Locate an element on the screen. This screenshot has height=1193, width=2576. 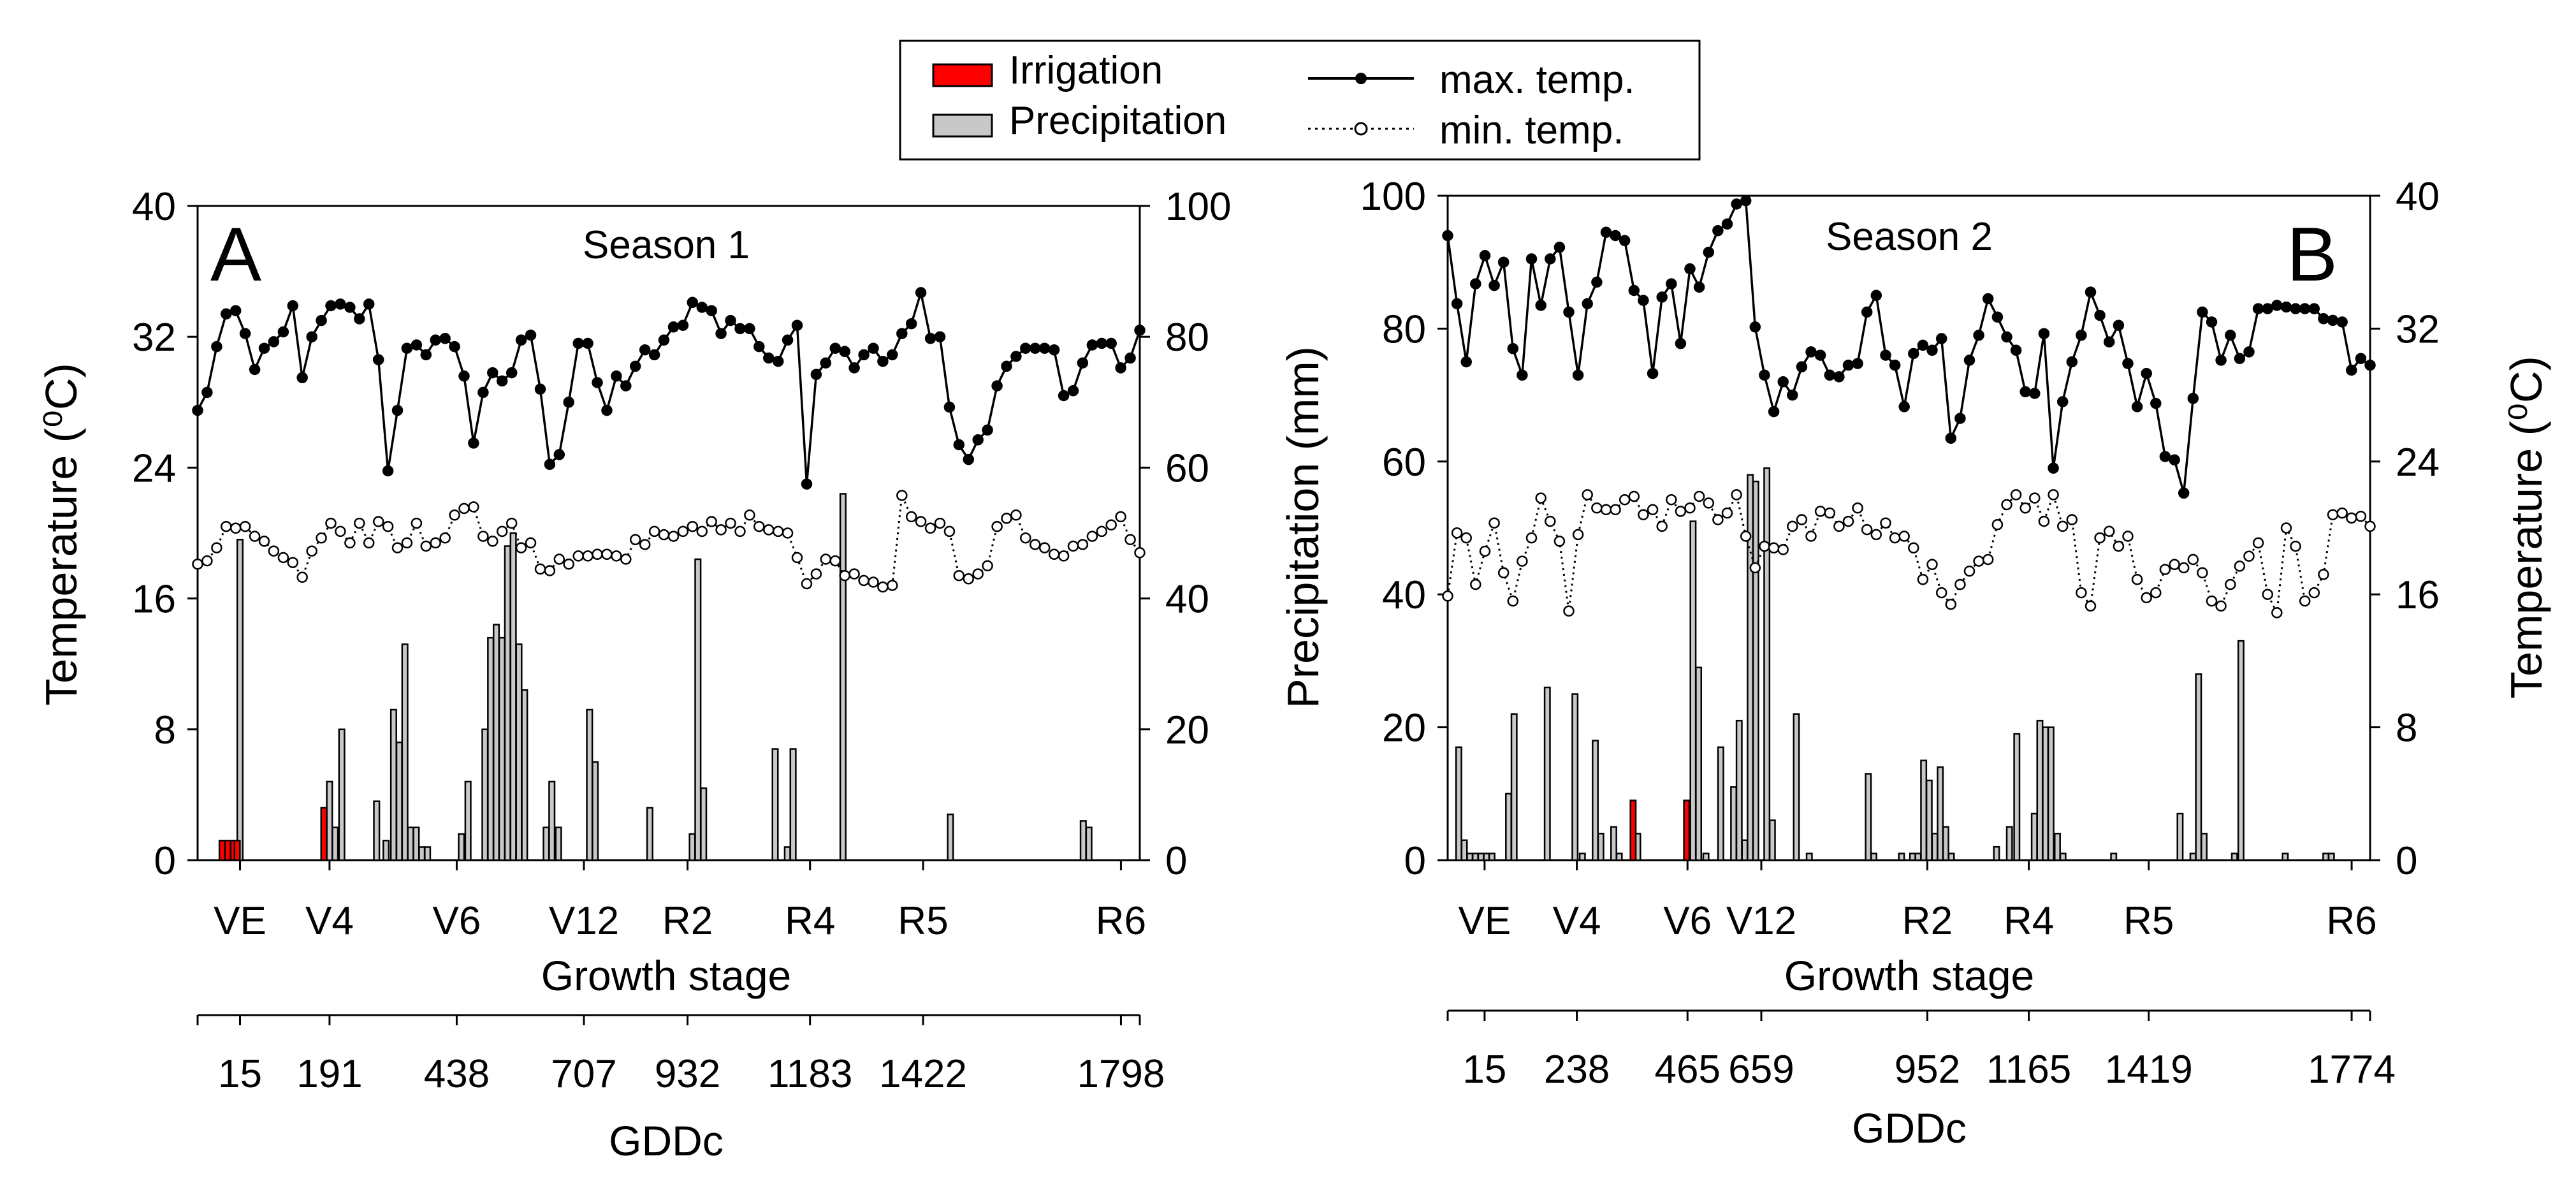
panel-b-temp-tick-label: 0 is located at coordinates (2406, 861).